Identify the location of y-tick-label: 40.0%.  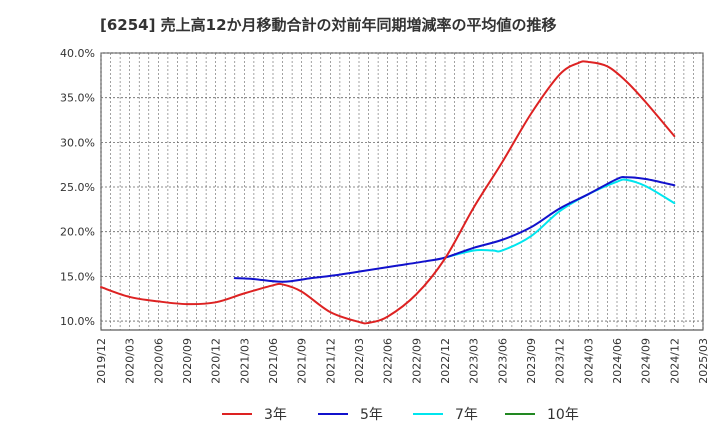
(77, 53).